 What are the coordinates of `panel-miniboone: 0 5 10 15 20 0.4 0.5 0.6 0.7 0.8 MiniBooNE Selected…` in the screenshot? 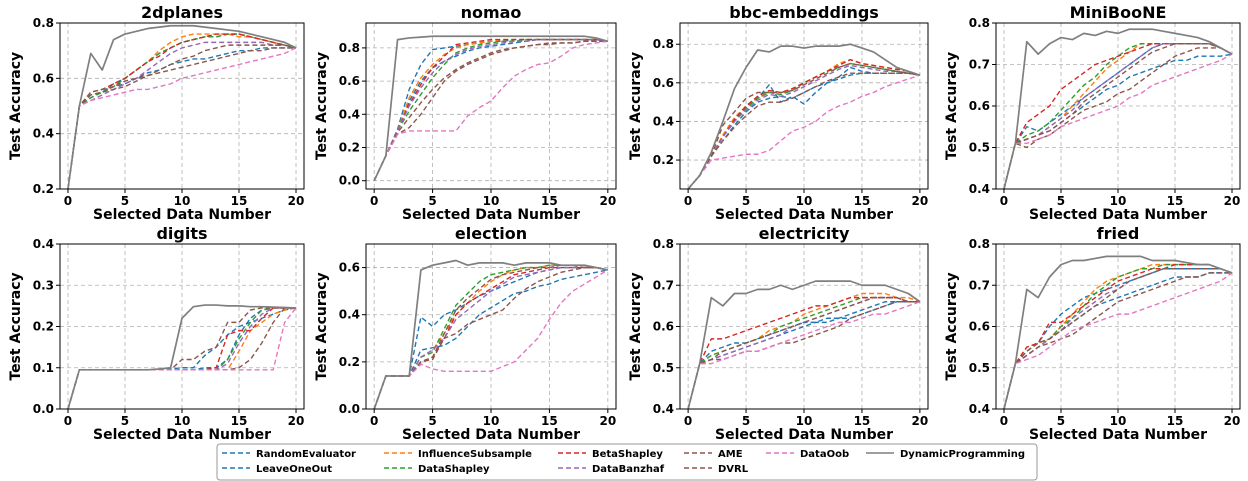 It's located at (1092, 113).